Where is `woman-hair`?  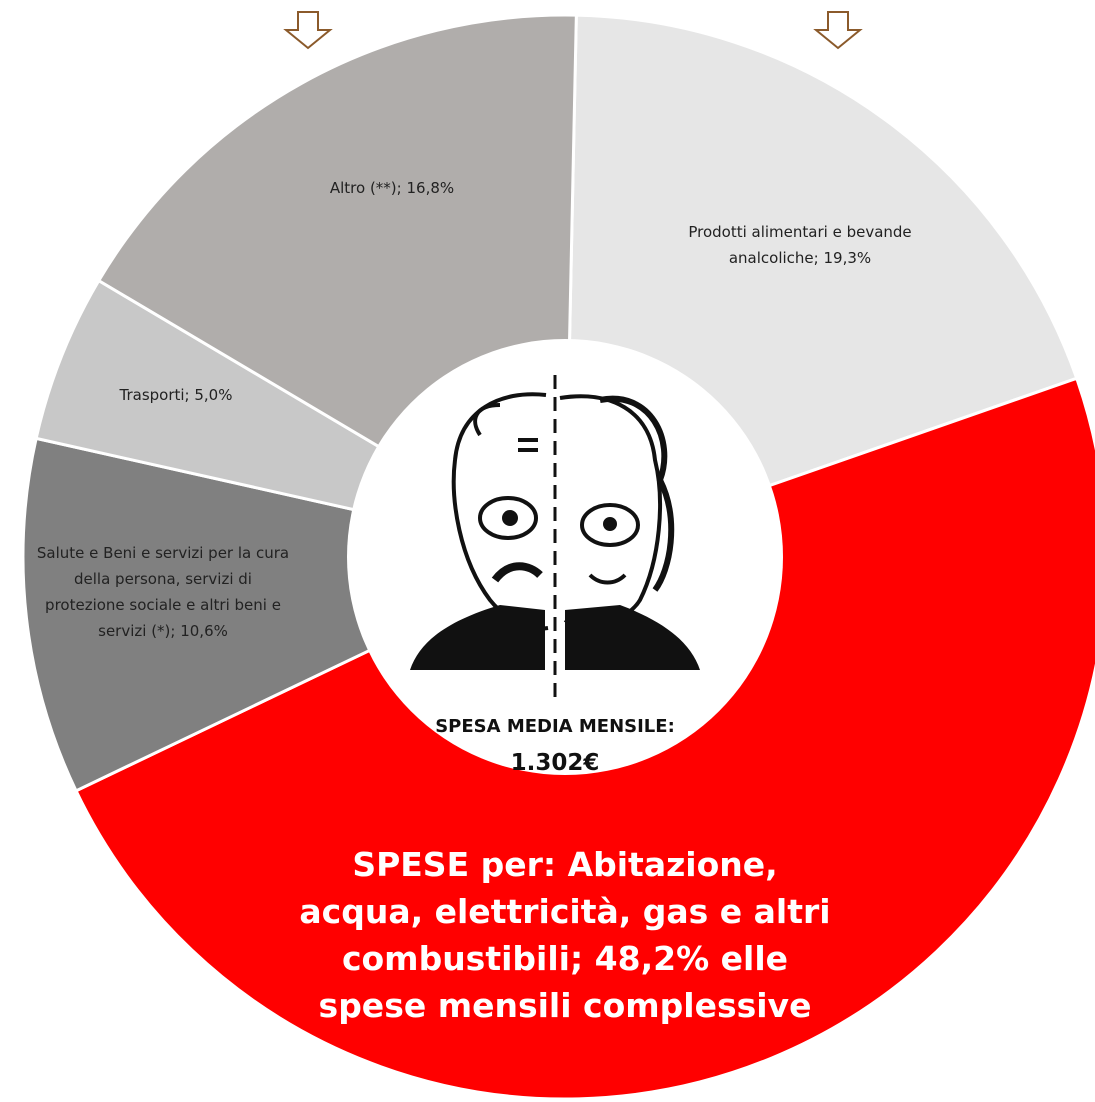
woman-hair is located at coordinates (637, 493).